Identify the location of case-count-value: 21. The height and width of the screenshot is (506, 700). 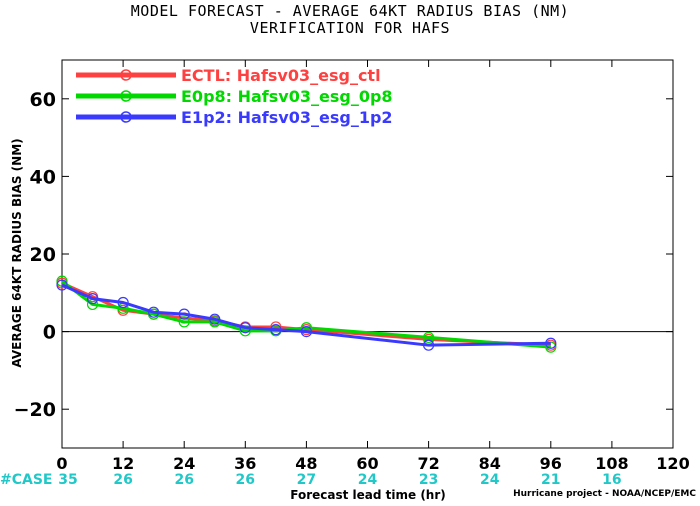
(550, 480).